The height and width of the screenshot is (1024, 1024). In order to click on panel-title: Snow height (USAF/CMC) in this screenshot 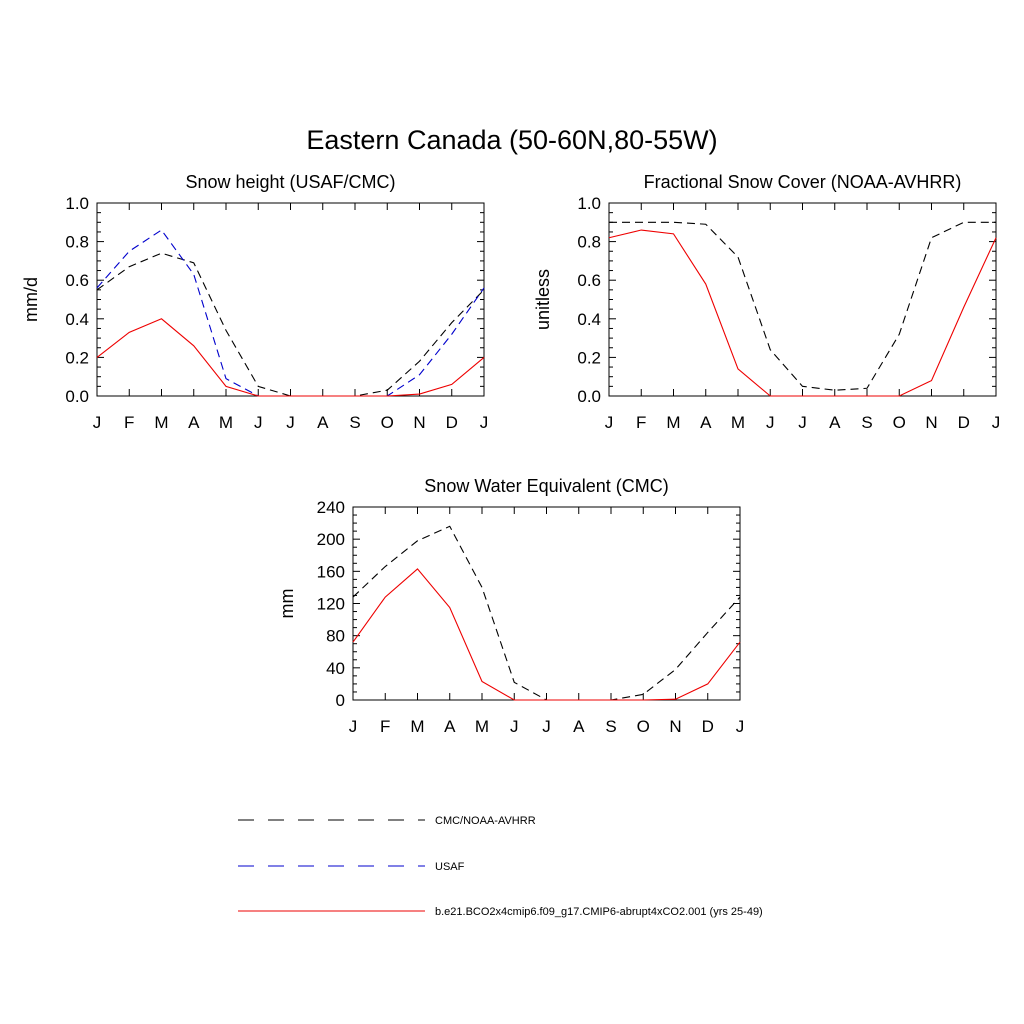, I will do `click(290, 182)`.